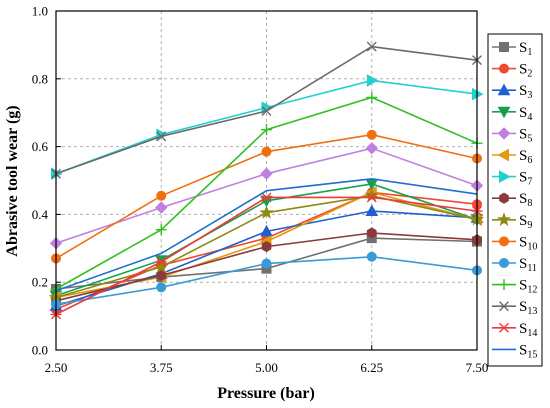  What do you see at coordinates (512, 71) in the screenshot?
I see `legend-item-s2: S2` at bounding box center [512, 71].